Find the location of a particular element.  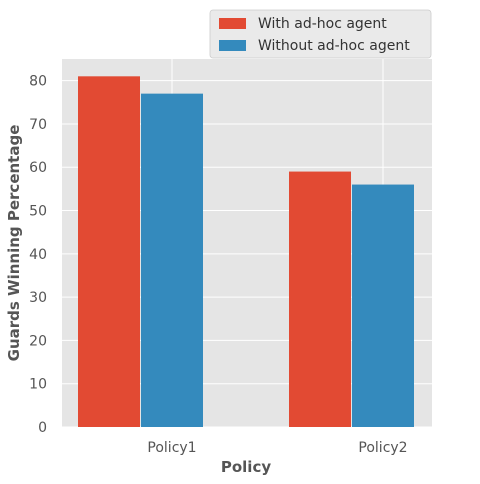

y-tick-labels: 0 10 20 30 40 50 60 70 80 is located at coordinates (38, 255).